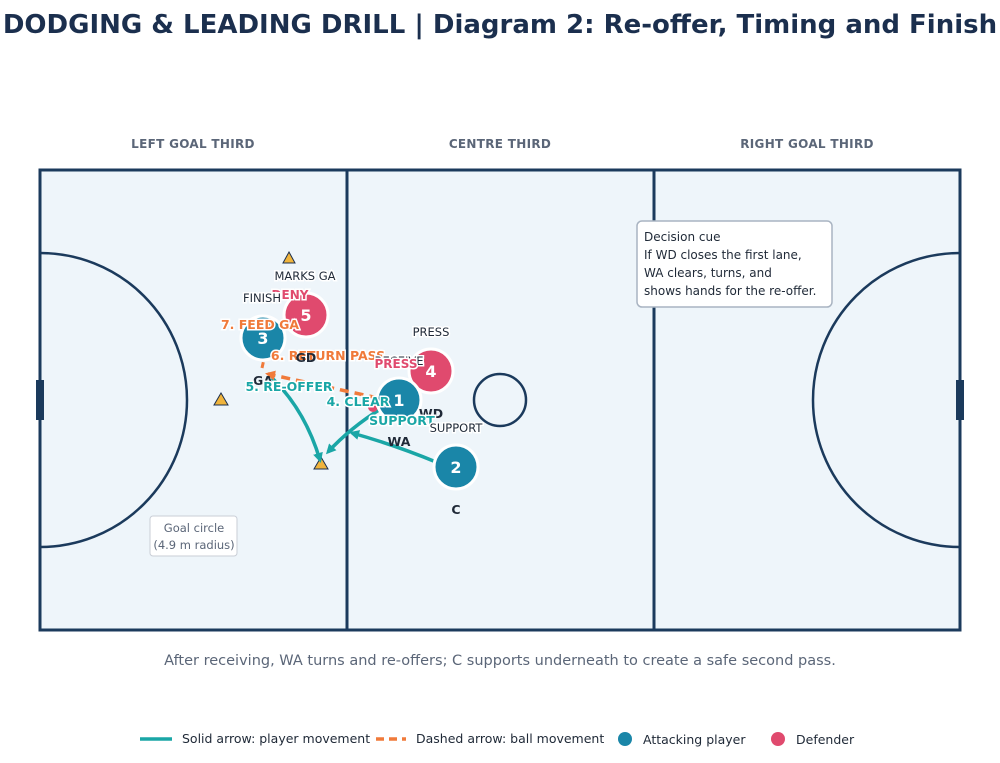 The width and height of the screenshot is (1000, 763). I want to click on svg-text: Goal circle, so click(194, 528).